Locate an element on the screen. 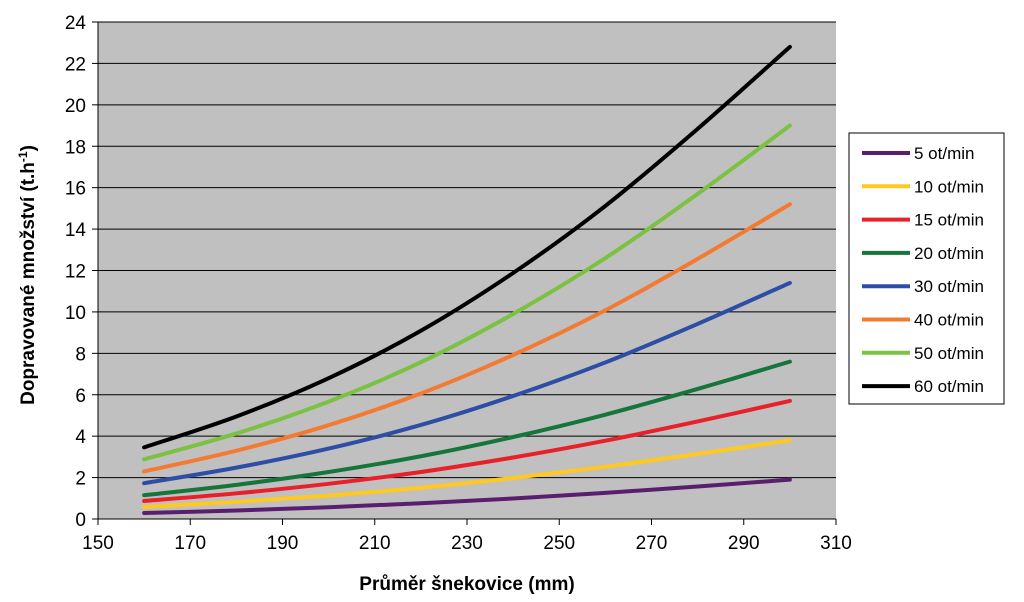  x-tick-label: 310 is located at coordinates (836, 543).